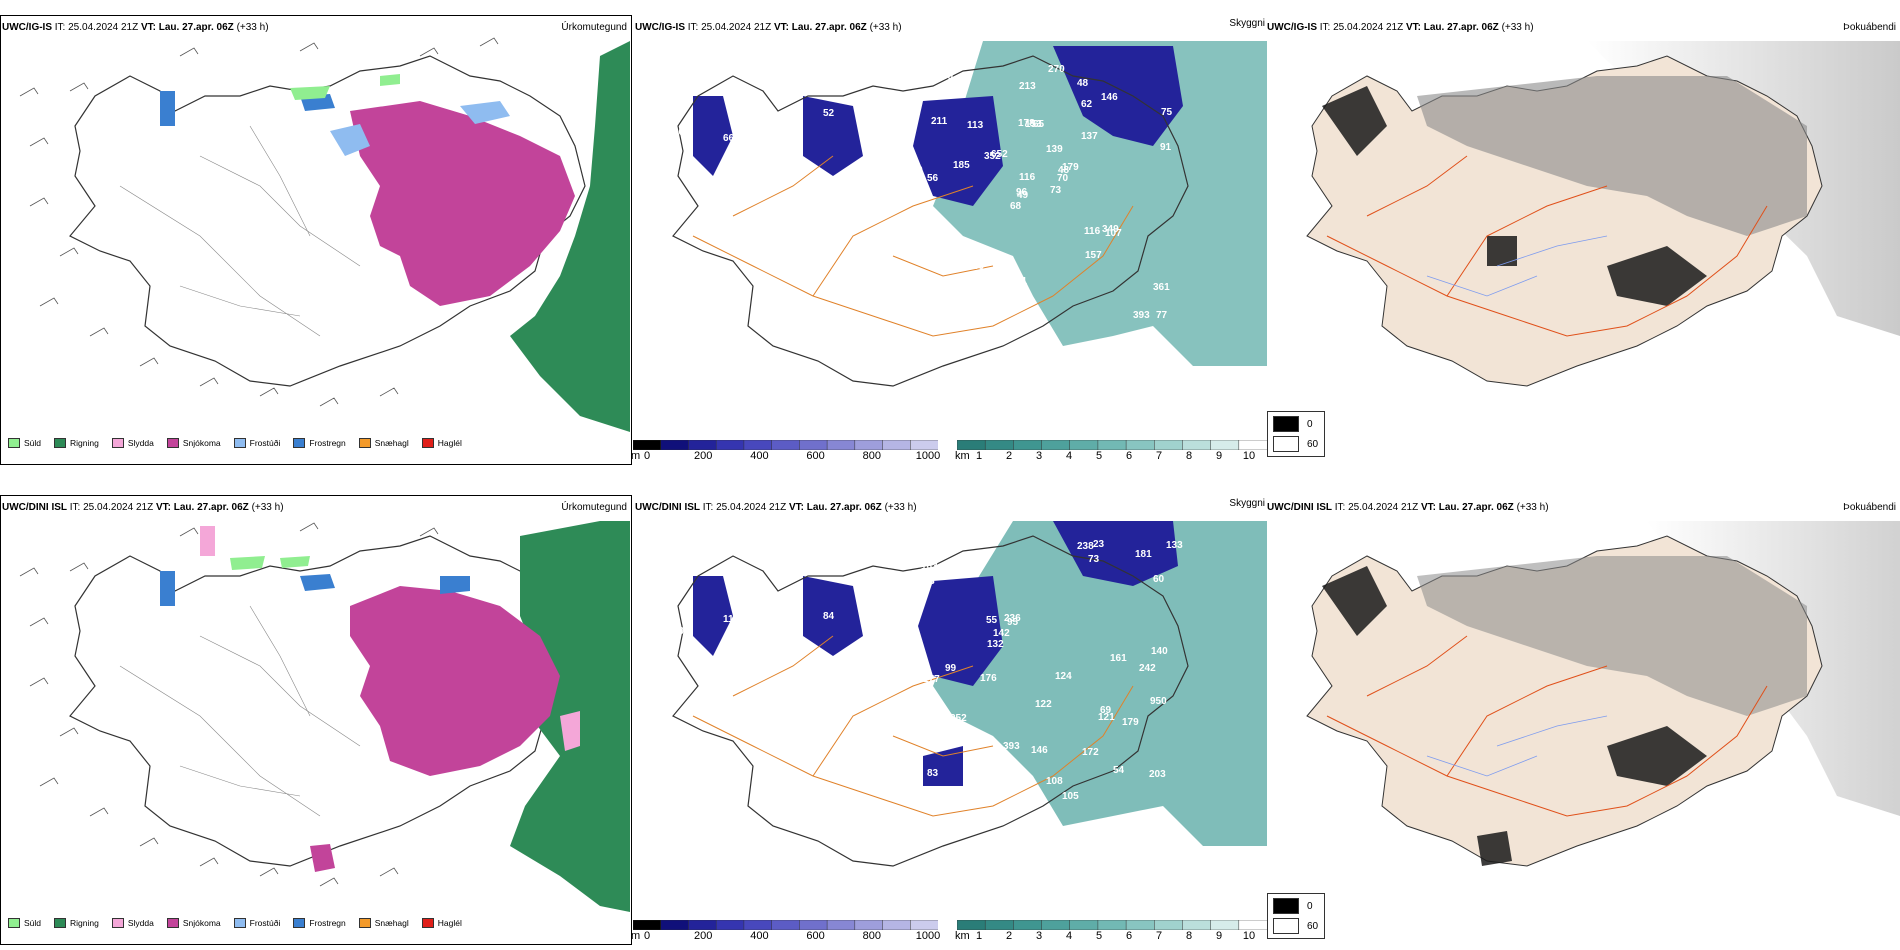 The width and height of the screenshot is (1900, 950). What do you see at coordinates (681, 631) in the screenshot?
I see `visibility-value-label: 100` at bounding box center [681, 631].